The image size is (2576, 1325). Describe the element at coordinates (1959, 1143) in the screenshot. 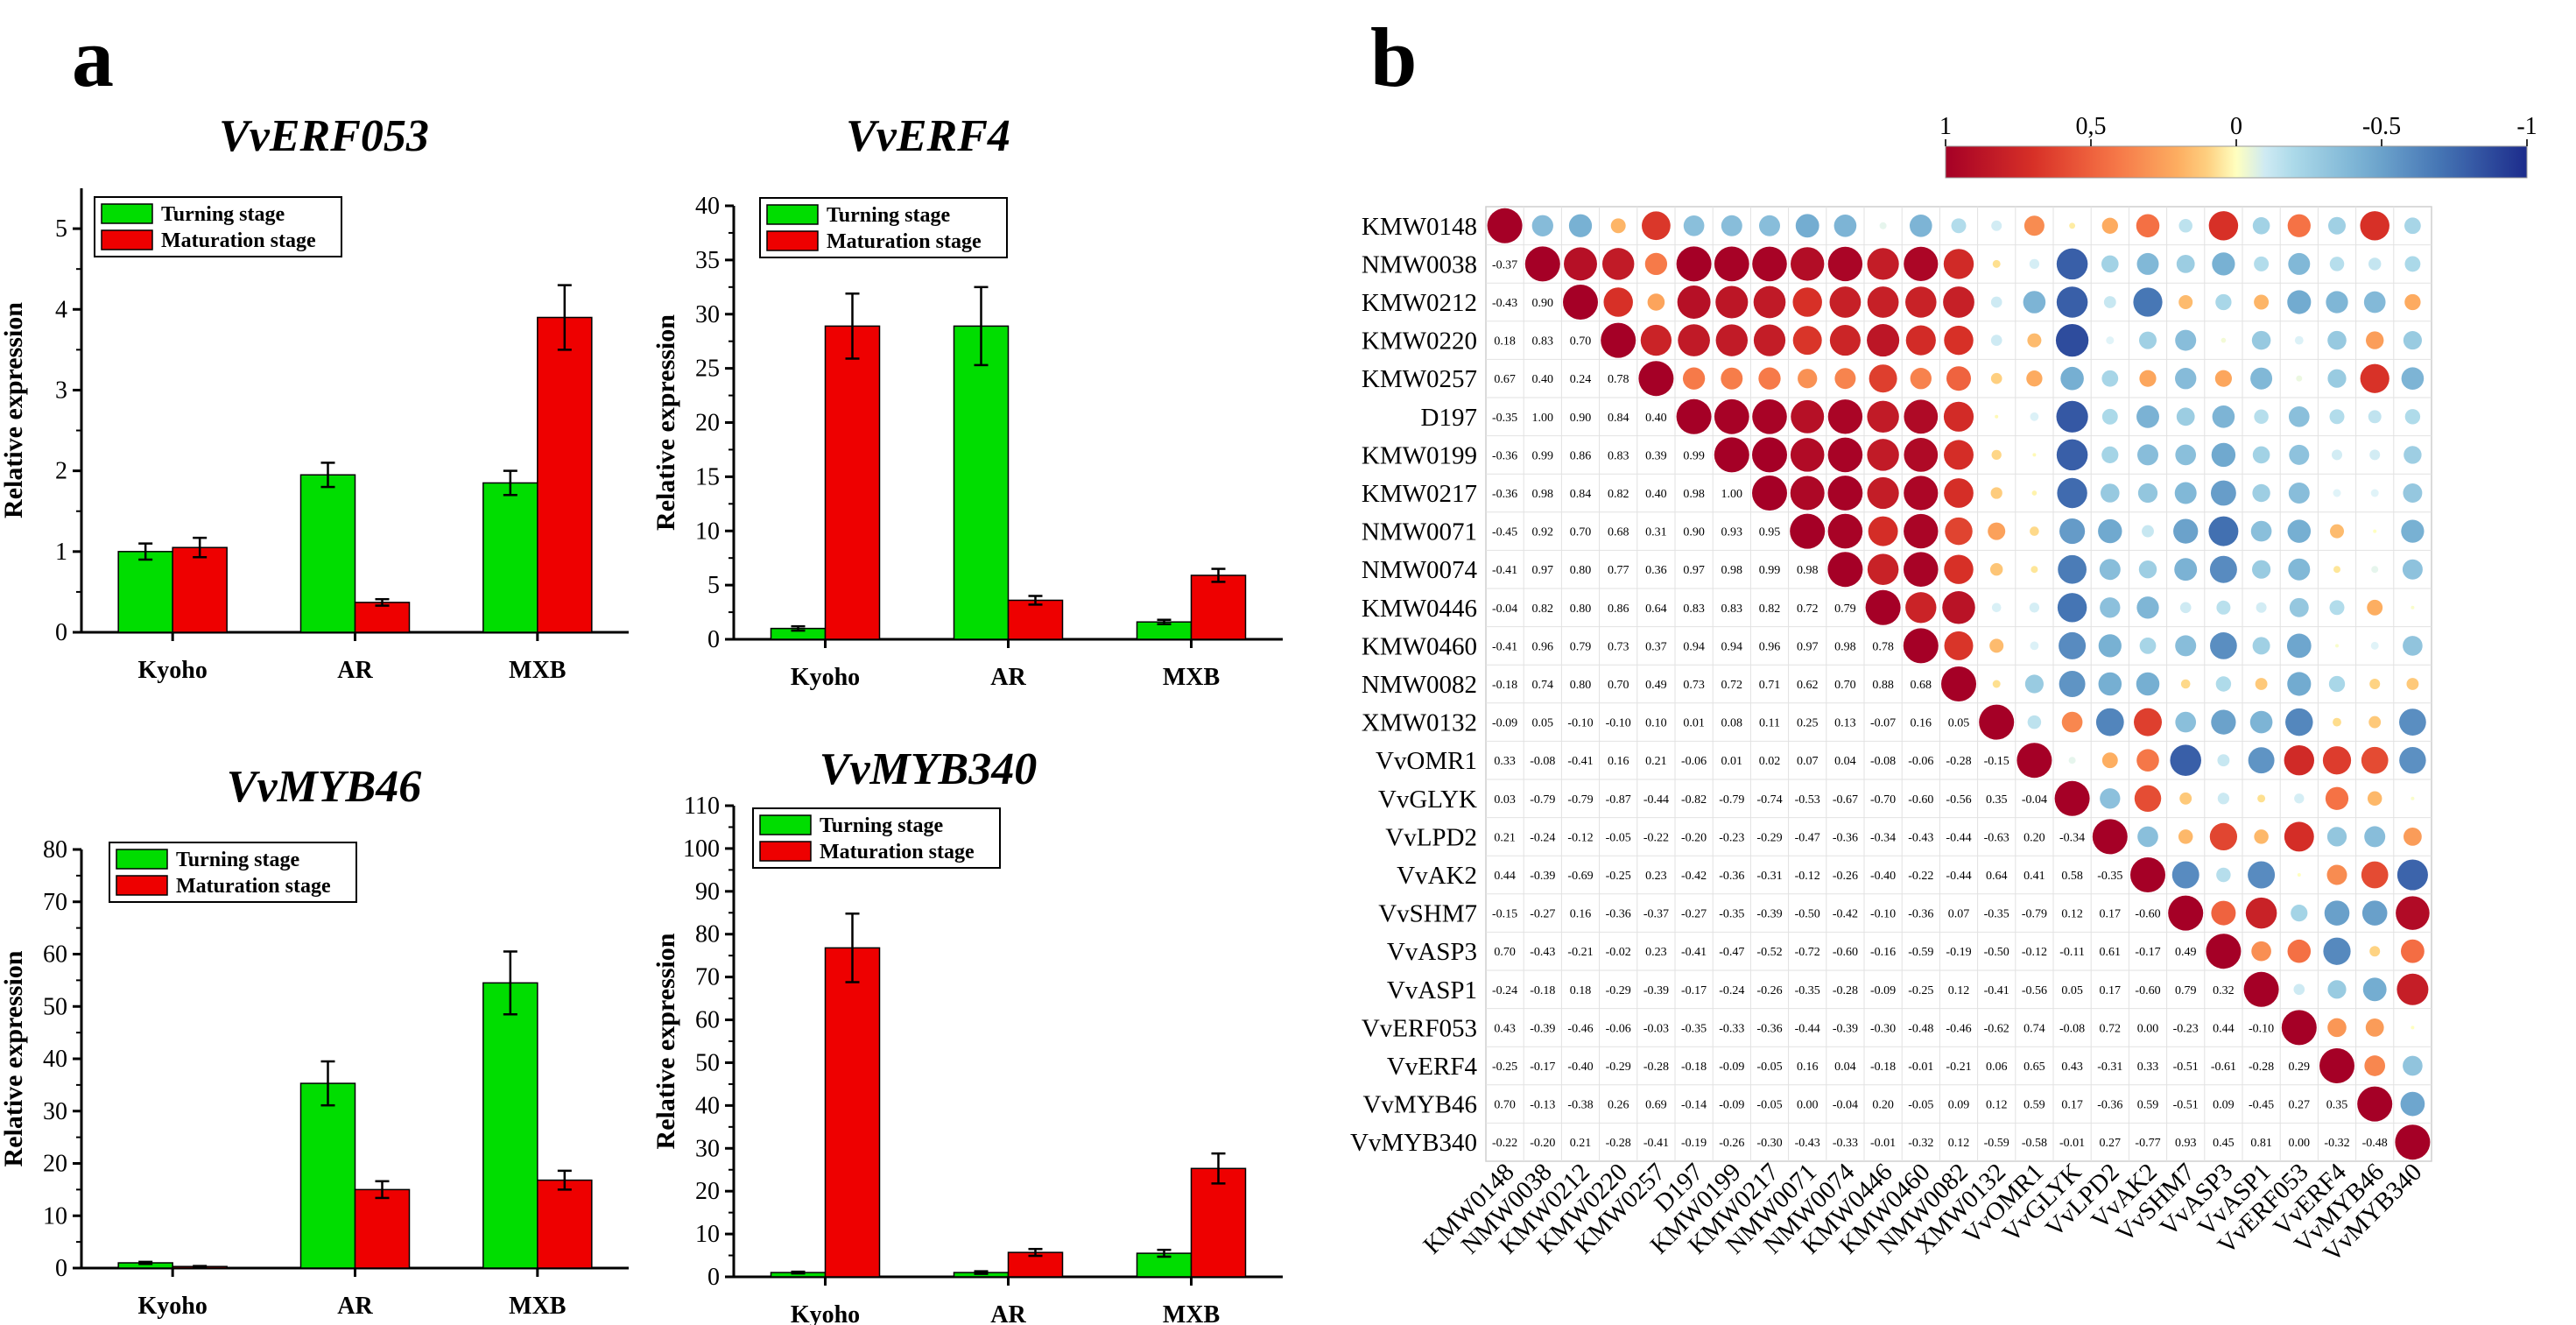

I see `corr-value: 0.12` at that location.